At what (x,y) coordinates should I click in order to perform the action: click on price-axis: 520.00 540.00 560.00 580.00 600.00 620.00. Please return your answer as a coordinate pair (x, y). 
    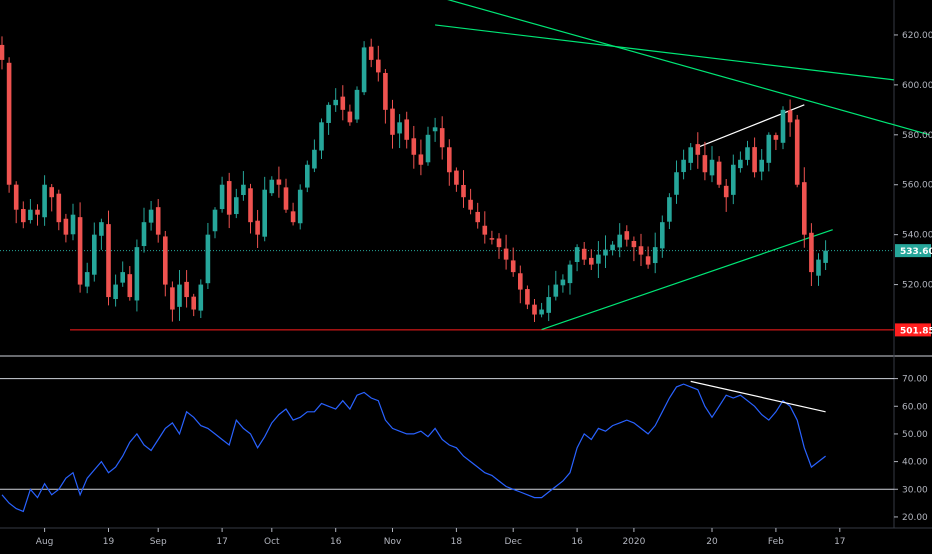
    Looking at the image, I should click on (913, 161).